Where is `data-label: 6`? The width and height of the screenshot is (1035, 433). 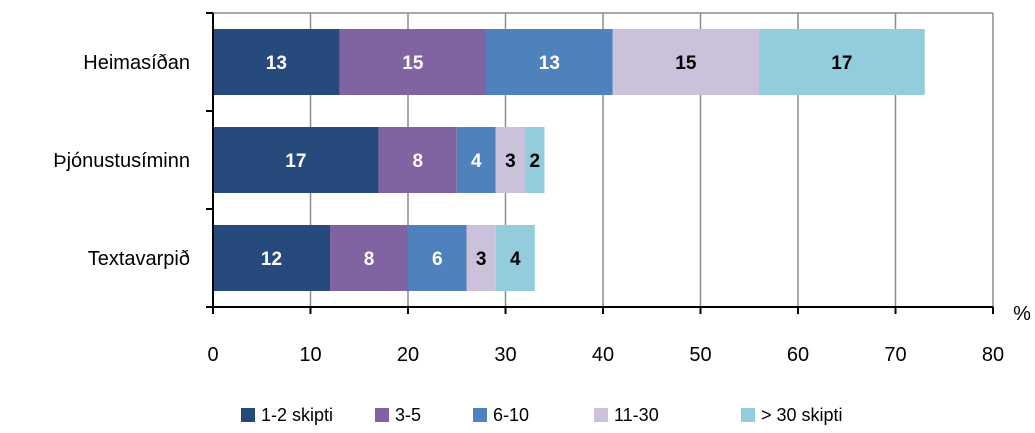 data-label: 6 is located at coordinates (437, 259).